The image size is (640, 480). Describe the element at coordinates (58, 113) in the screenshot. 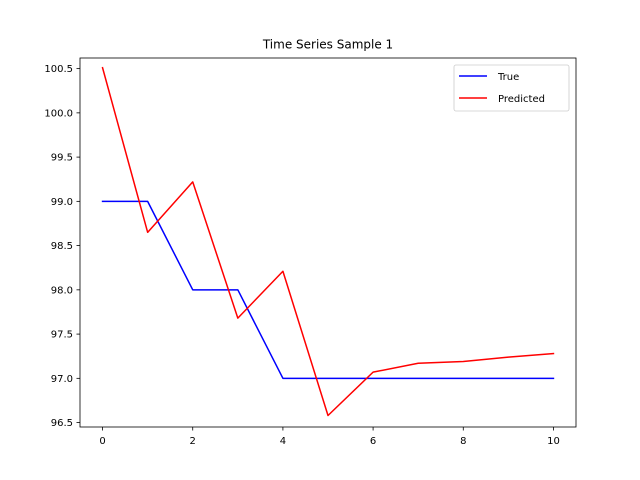

I see `y-tick-label: 100.0` at that location.